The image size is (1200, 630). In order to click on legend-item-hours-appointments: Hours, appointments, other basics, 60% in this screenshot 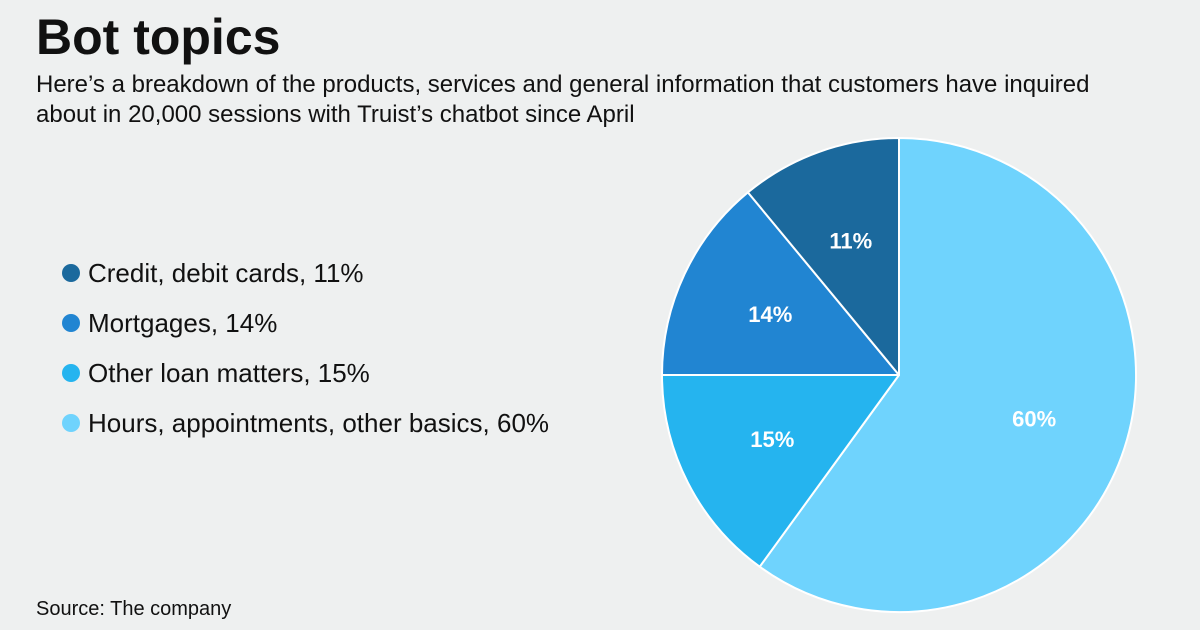, I will do `click(305, 423)`.